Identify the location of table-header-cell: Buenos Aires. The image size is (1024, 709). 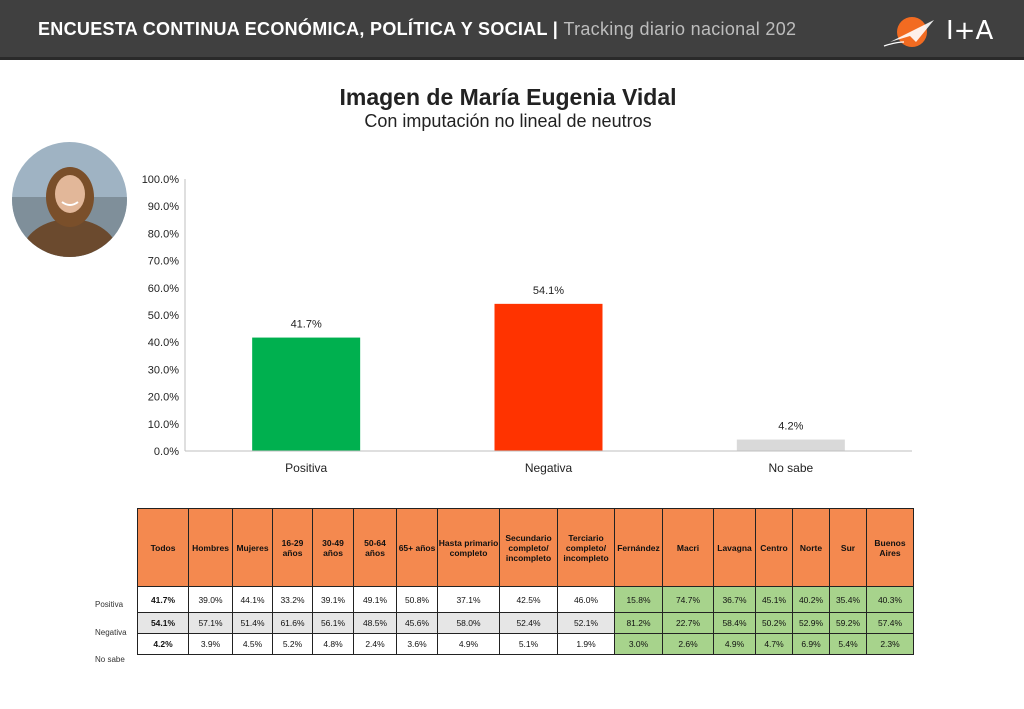
(890, 547).